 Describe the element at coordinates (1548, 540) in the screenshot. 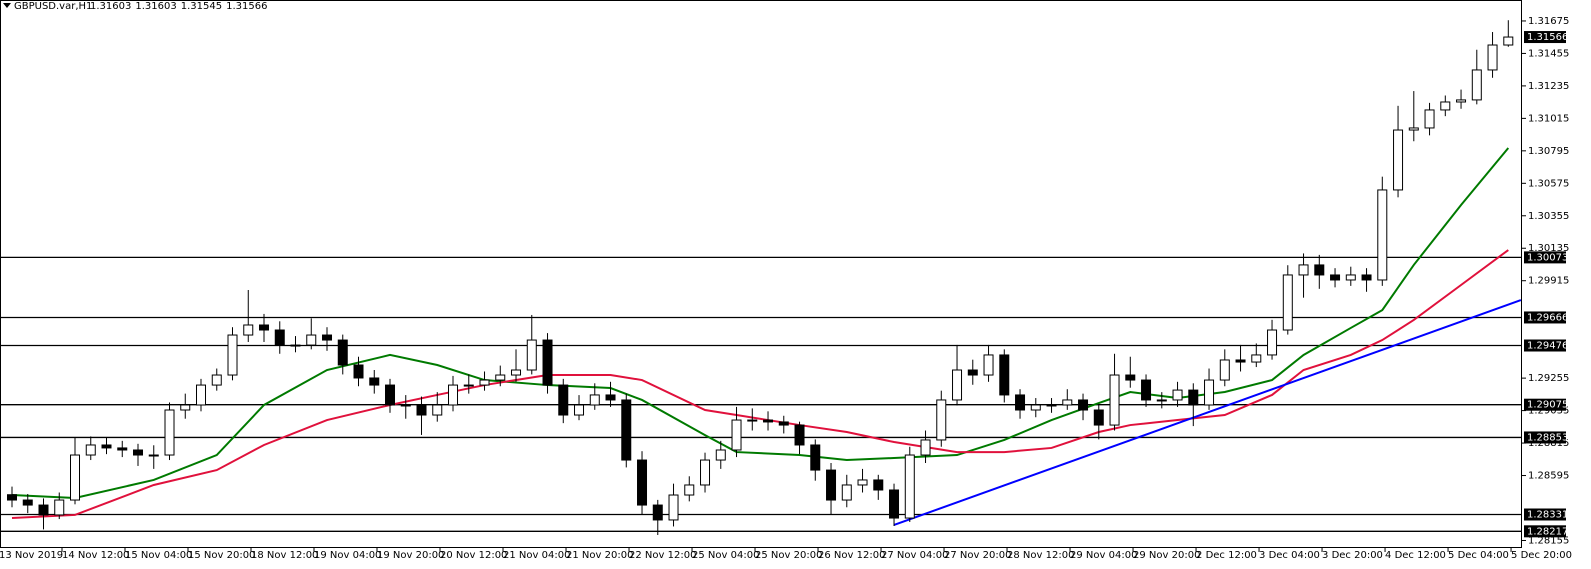

I see `y-tick-label: 1.28155` at that location.